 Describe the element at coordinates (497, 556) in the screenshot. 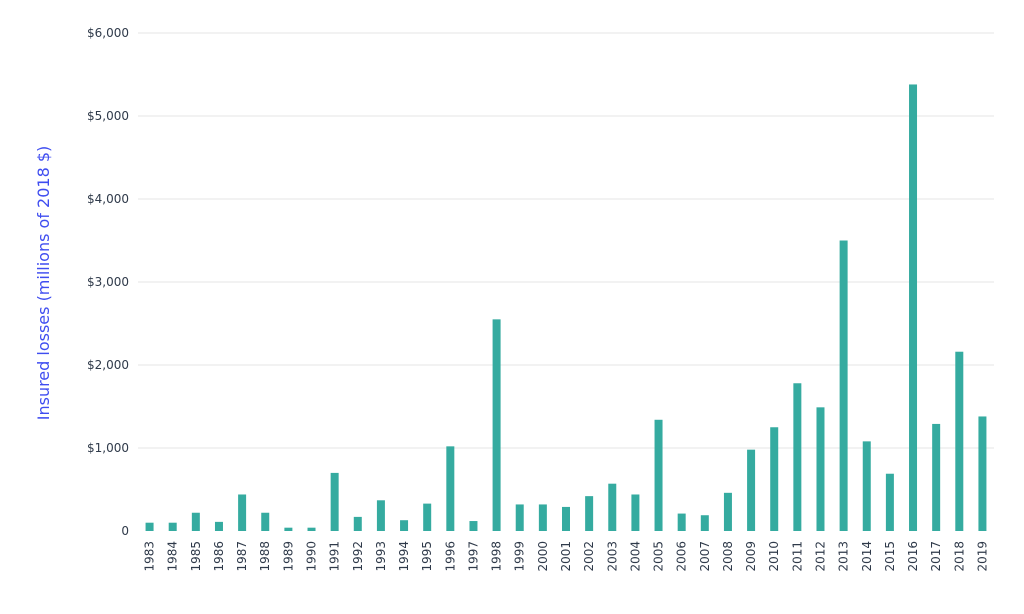

I see `x-tick-label-1998: 1998` at that location.